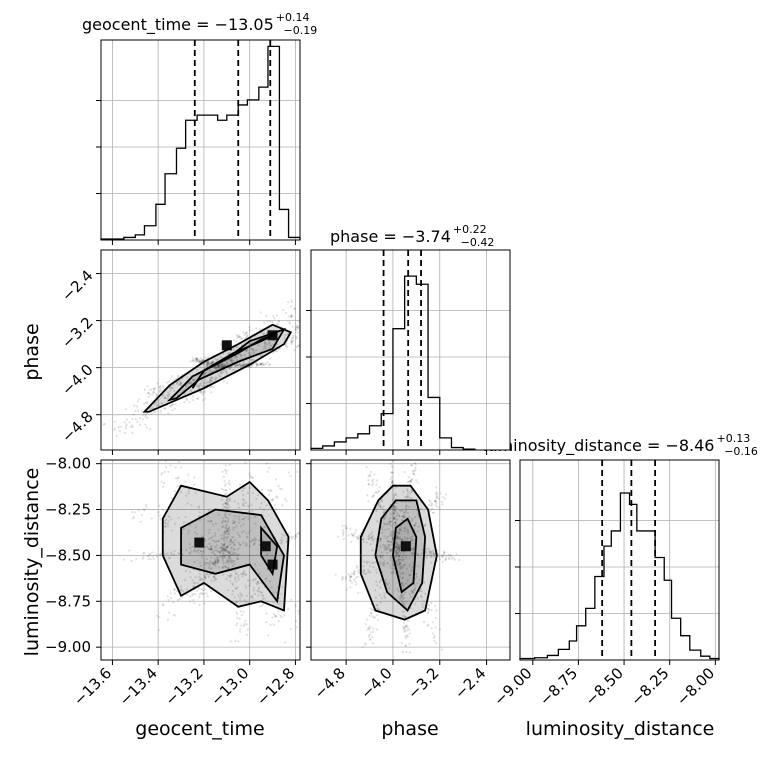 Image resolution: width=760 pixels, height=760 pixels. What do you see at coordinates (77, 427) in the screenshot?
I see `y-tick-label: −4.8` at bounding box center [77, 427].